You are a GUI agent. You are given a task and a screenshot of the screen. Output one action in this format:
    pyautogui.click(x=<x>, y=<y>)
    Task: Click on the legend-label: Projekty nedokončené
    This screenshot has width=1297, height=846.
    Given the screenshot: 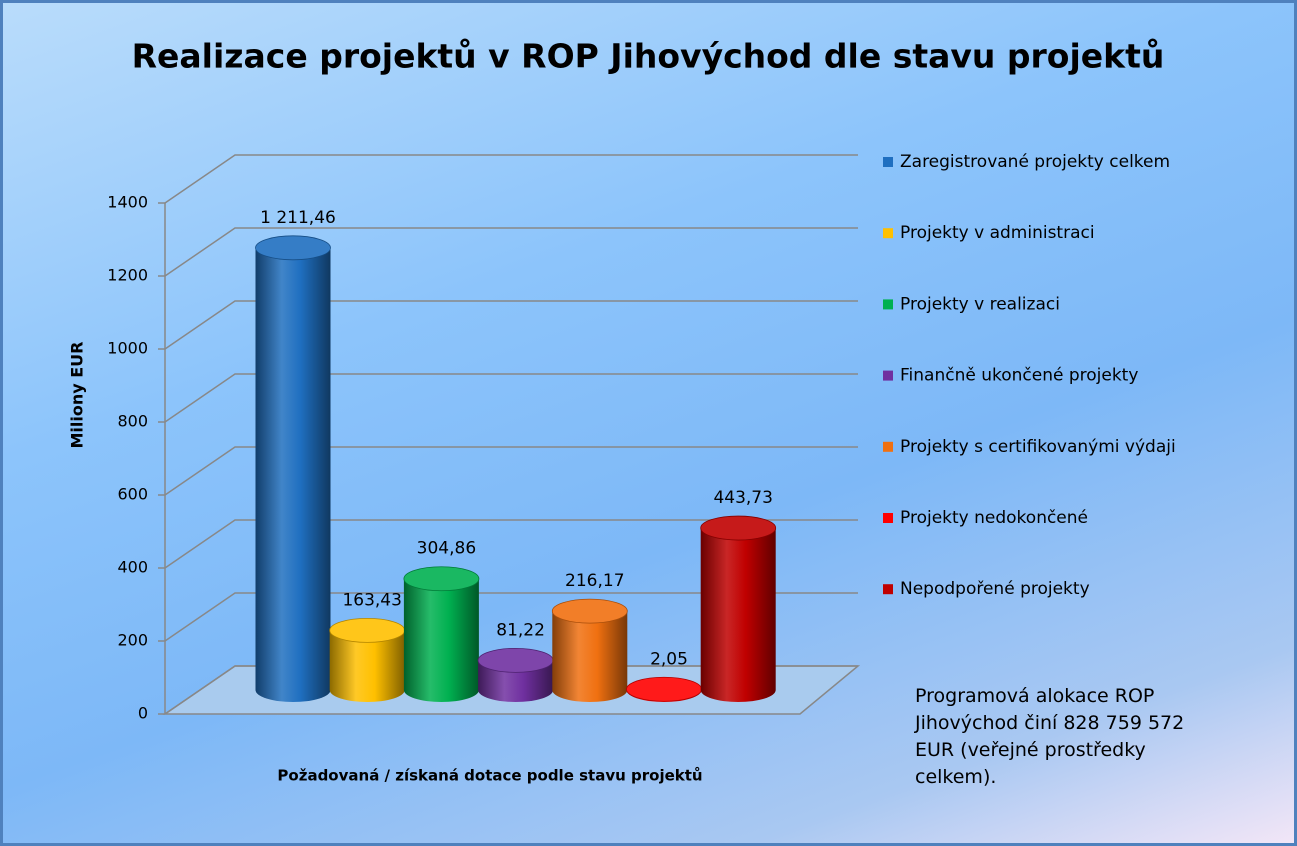 What is the action you would take?
    pyautogui.click(x=994, y=518)
    